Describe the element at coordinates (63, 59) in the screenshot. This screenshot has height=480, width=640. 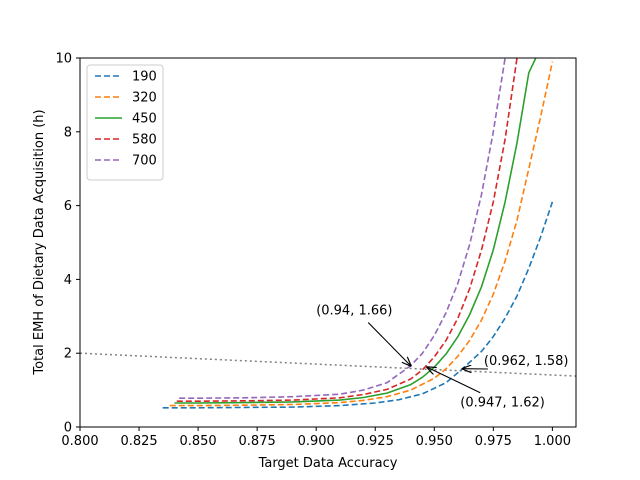
I see `y-tick-label: 10` at that location.